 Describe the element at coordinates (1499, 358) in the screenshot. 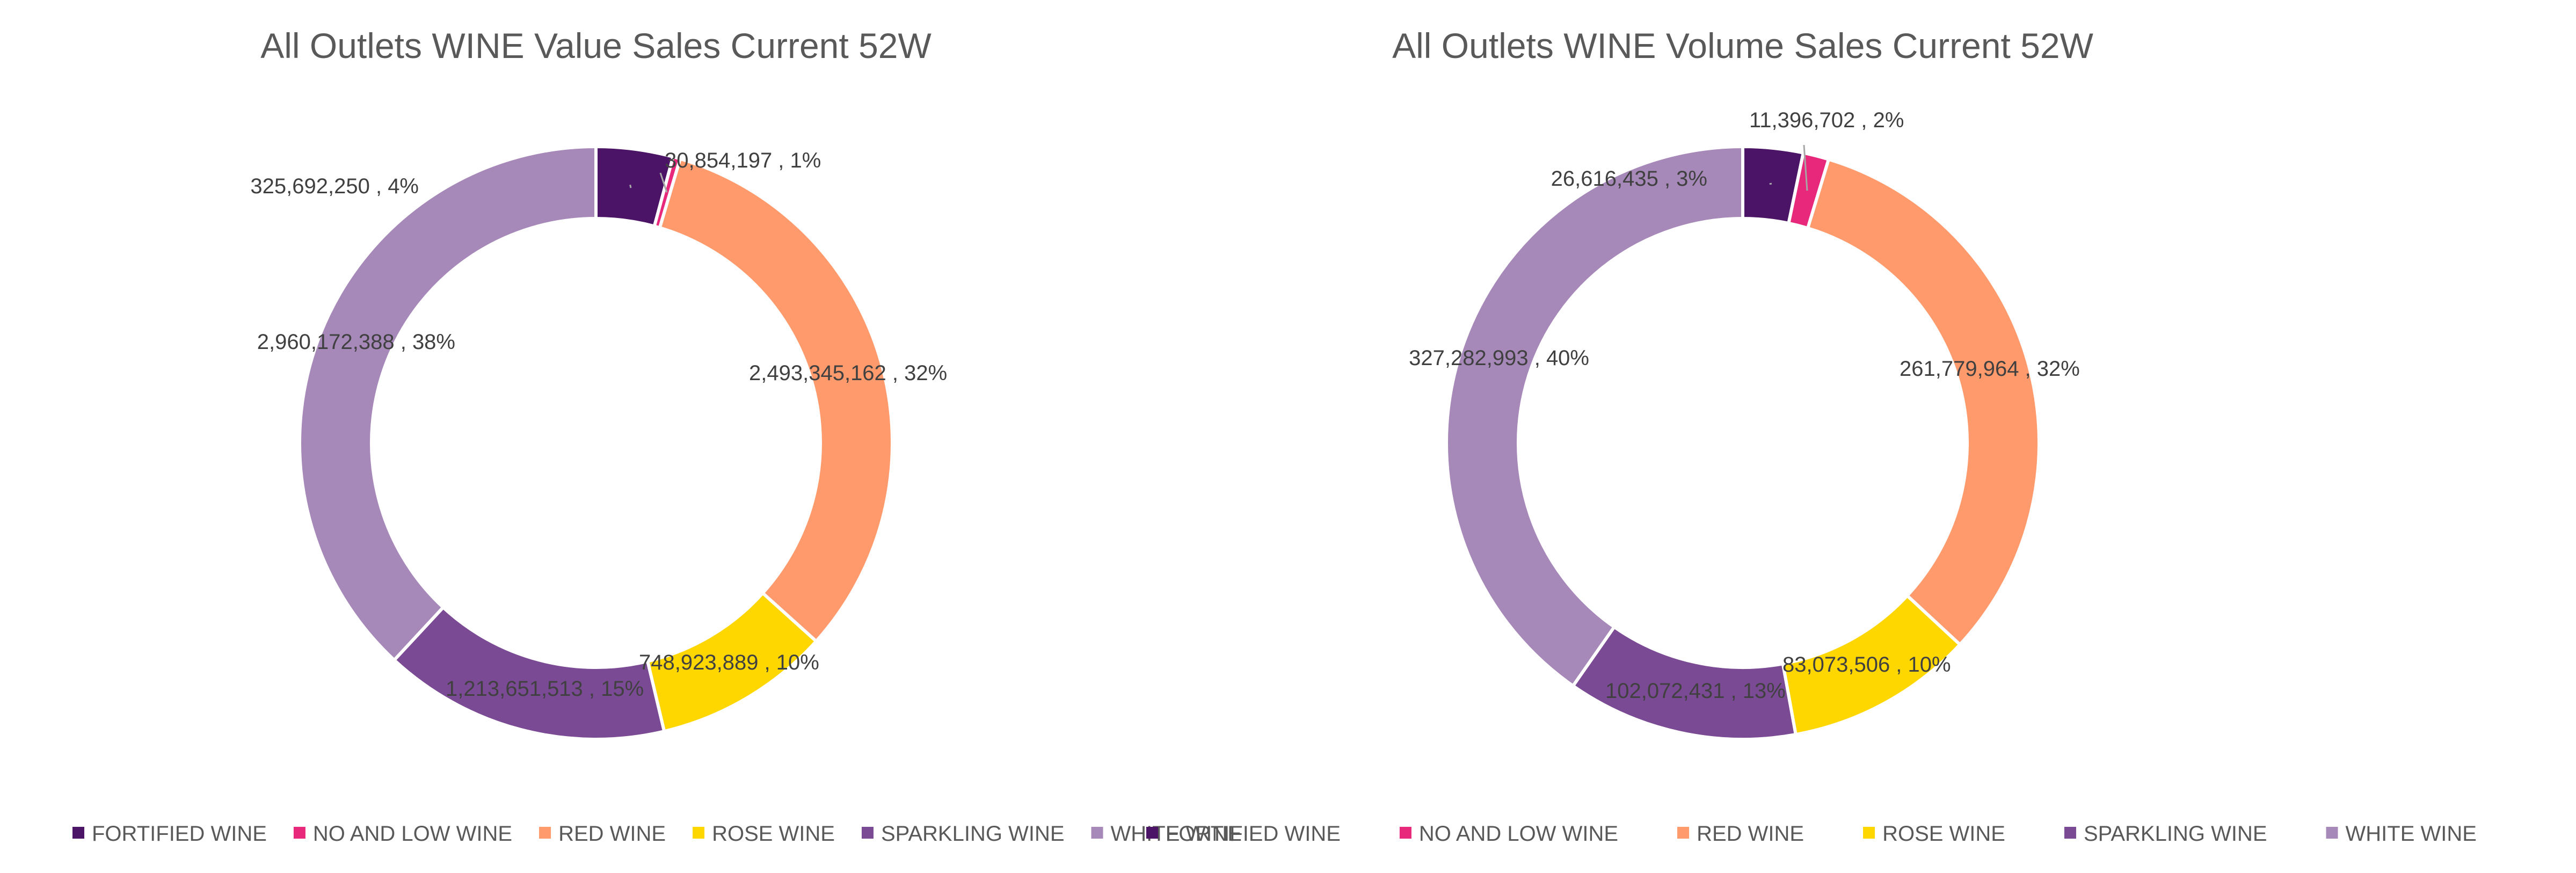

I see `data-label-white-wine: 327,282,993 , 40%` at that location.